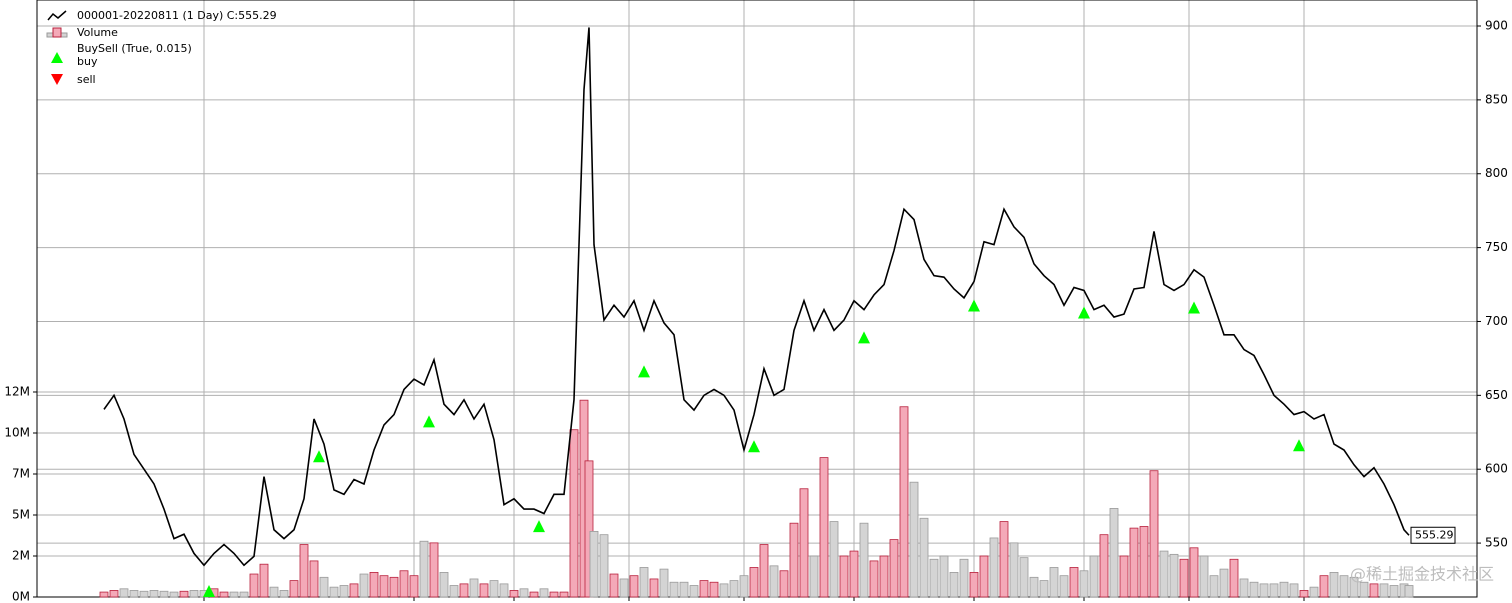 This screenshot has height=603, width=1512. I want to click on legend-sell-icon, so click(57, 79).